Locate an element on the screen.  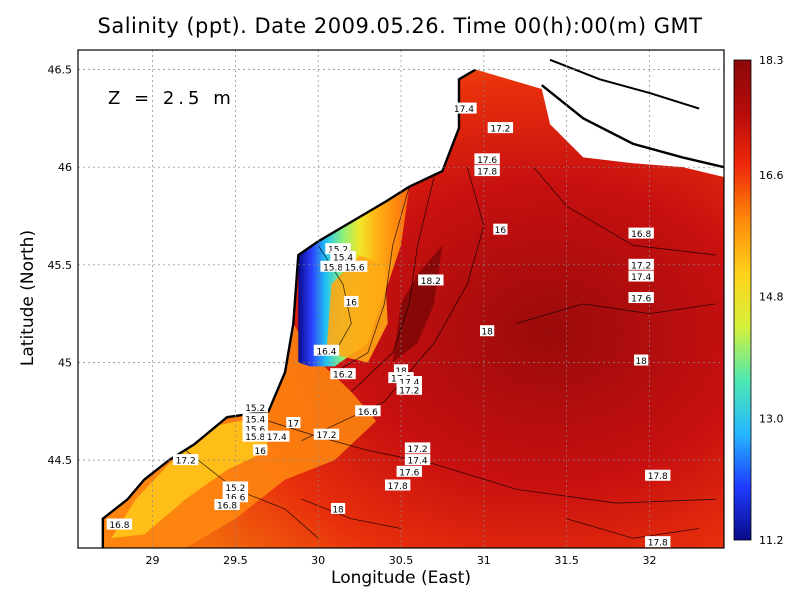
colorbar-tick-label: 11.2 is located at coordinates (771, 540).